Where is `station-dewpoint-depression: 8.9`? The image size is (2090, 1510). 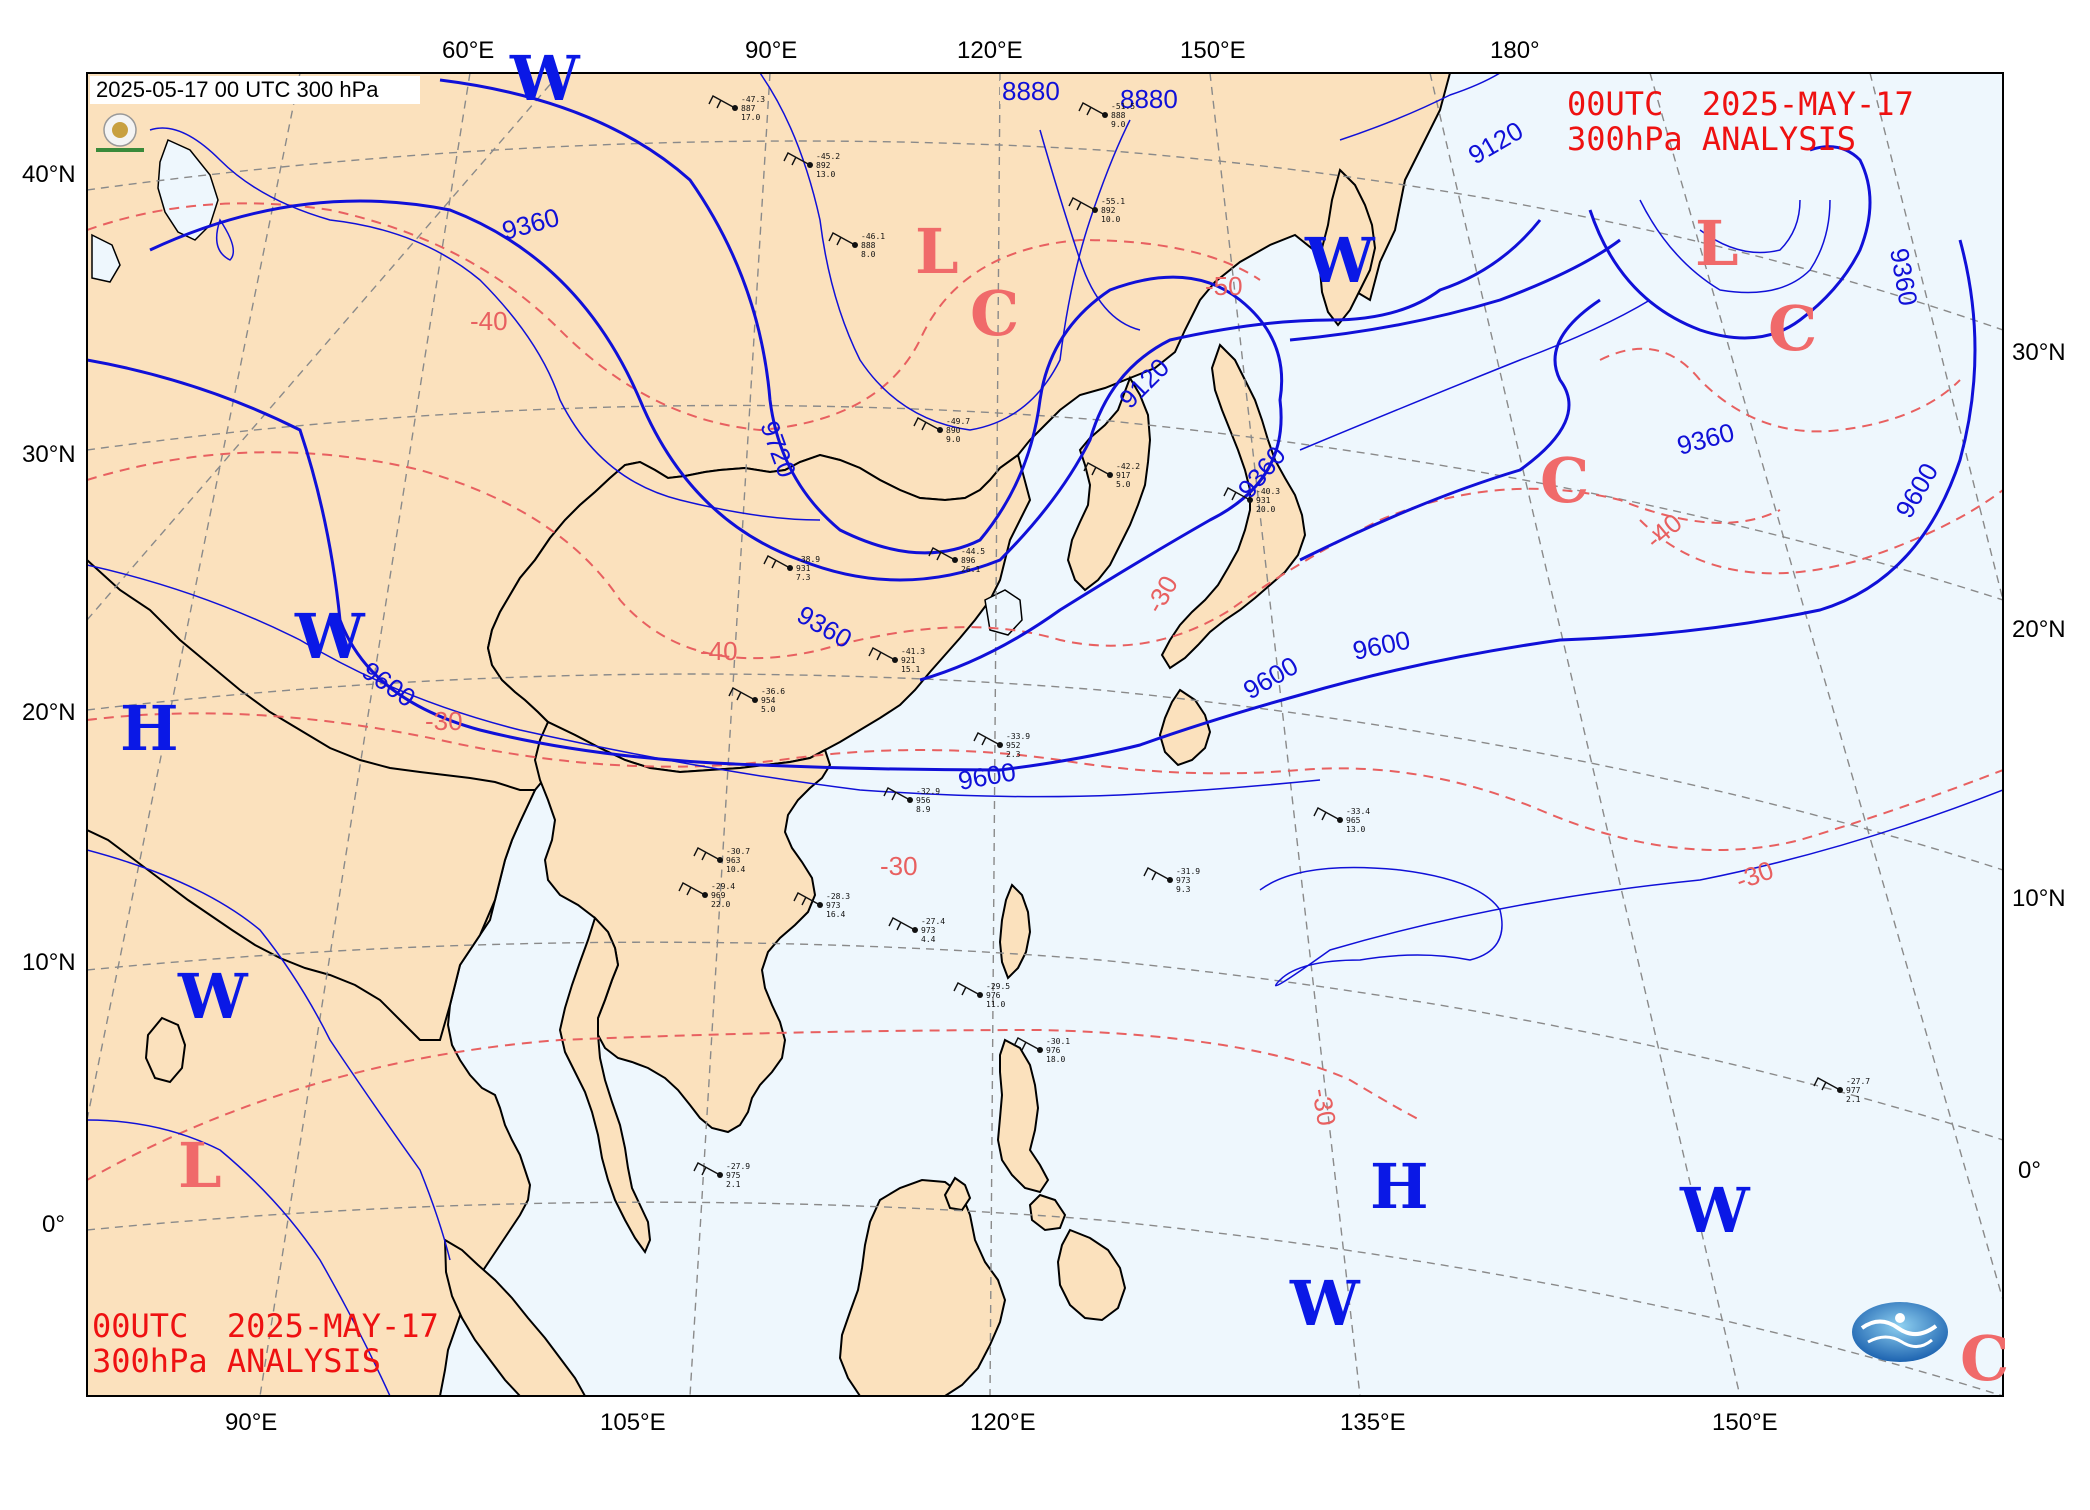
station-dewpoint-depression: 8.9 is located at coordinates (923, 809).